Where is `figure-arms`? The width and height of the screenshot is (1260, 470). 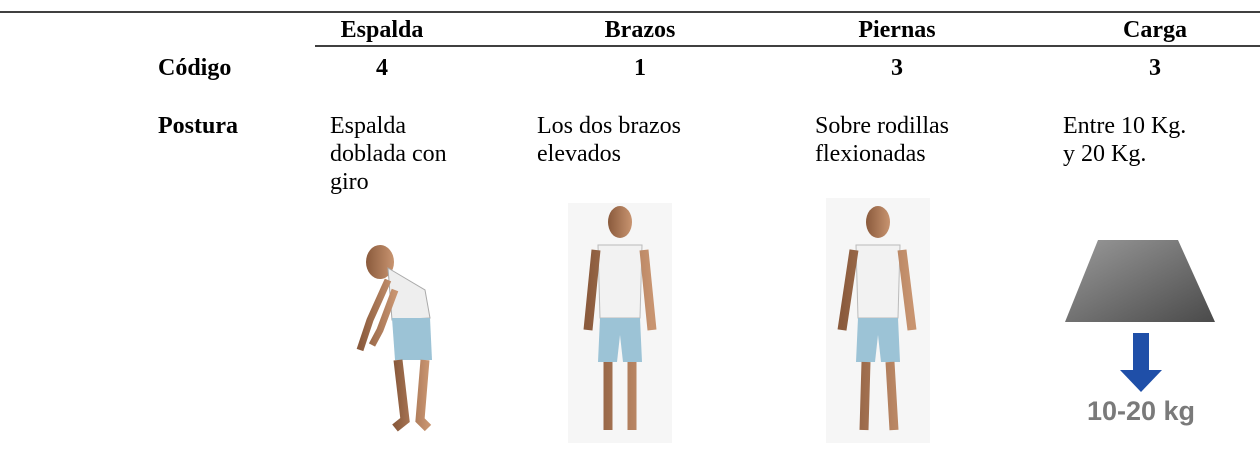 figure-arms is located at coordinates (620, 323).